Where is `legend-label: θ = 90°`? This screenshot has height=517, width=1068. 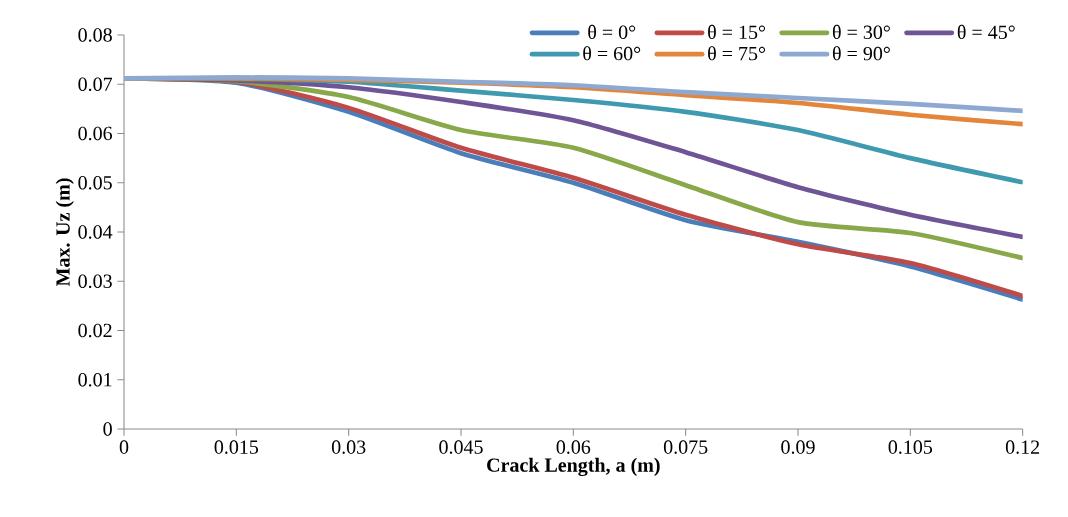 legend-label: θ = 90° is located at coordinates (861, 53).